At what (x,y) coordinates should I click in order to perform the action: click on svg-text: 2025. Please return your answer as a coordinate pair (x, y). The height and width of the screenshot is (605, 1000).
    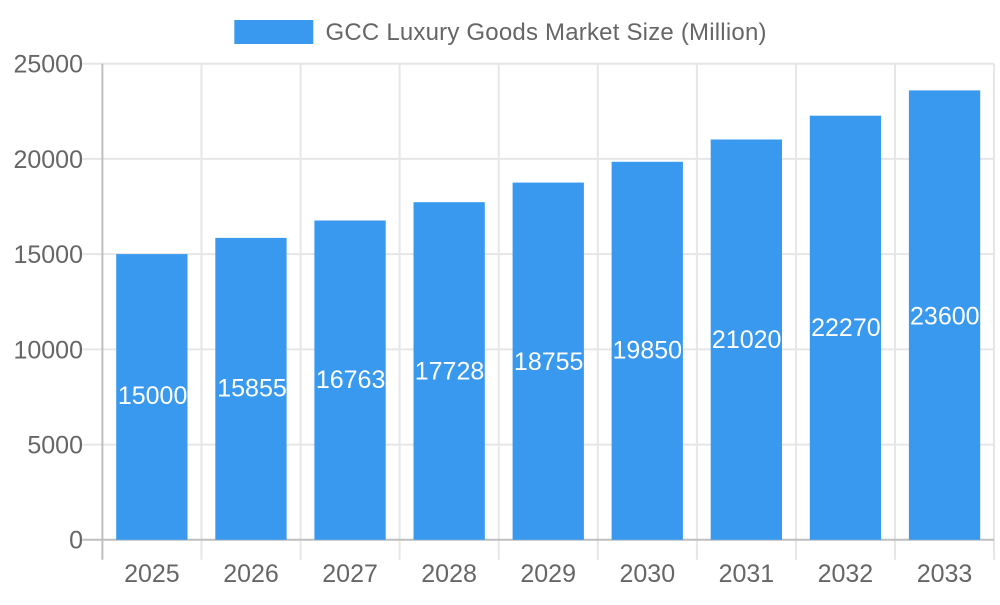
    Looking at the image, I should click on (152, 574).